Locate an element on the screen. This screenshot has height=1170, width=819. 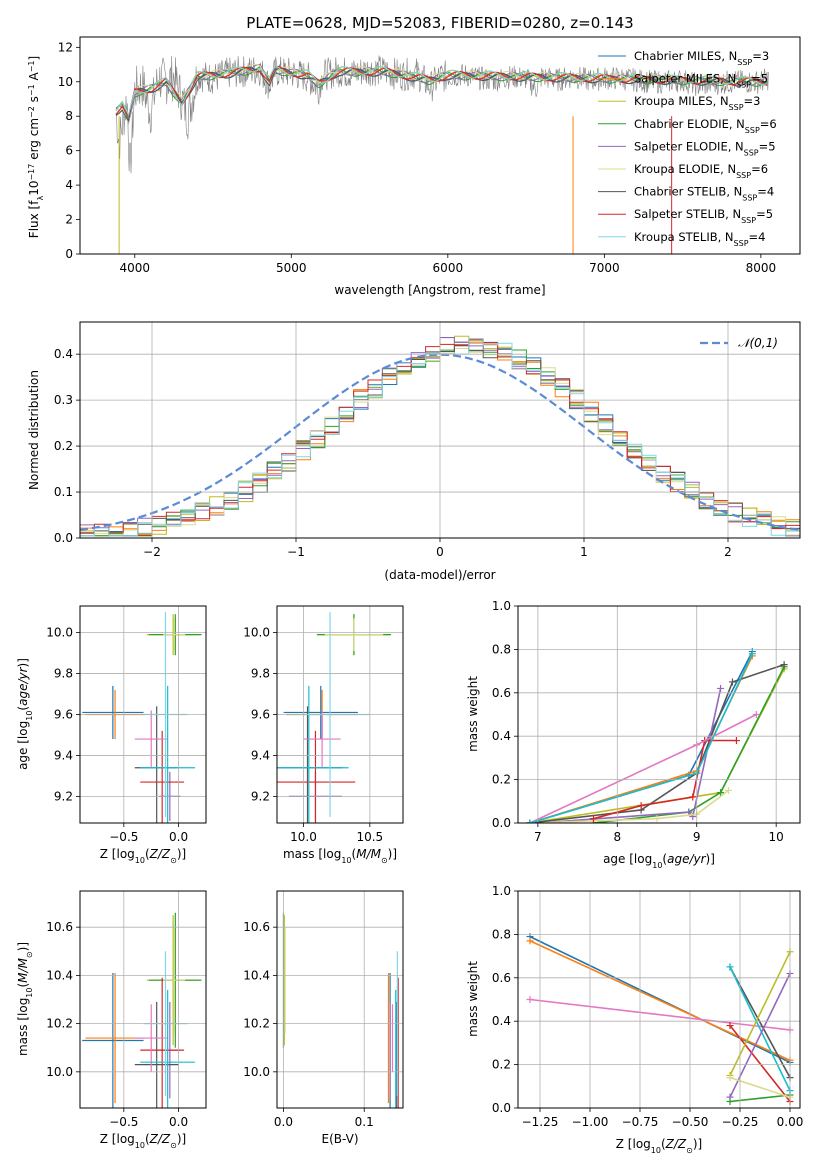
massweight-vs-Z-xtick-label: −0.75 is located at coordinates (640, 1122).